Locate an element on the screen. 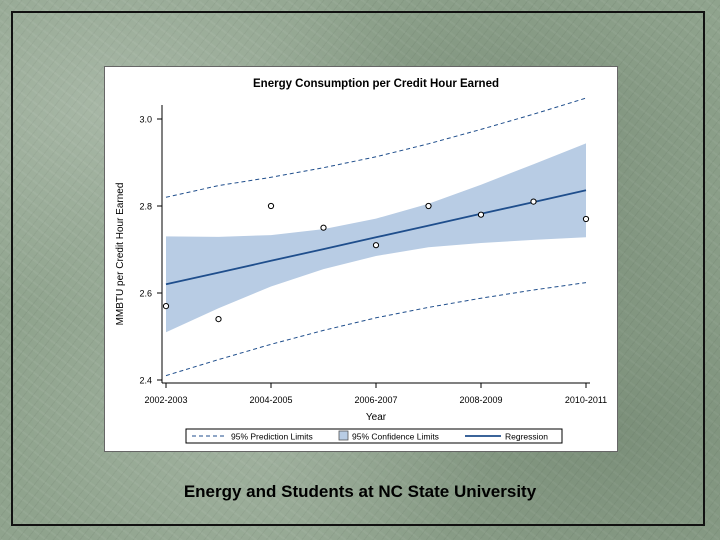 The height and width of the screenshot is (540, 720). x-tick-label: 2002-2003 is located at coordinates (165, 400).